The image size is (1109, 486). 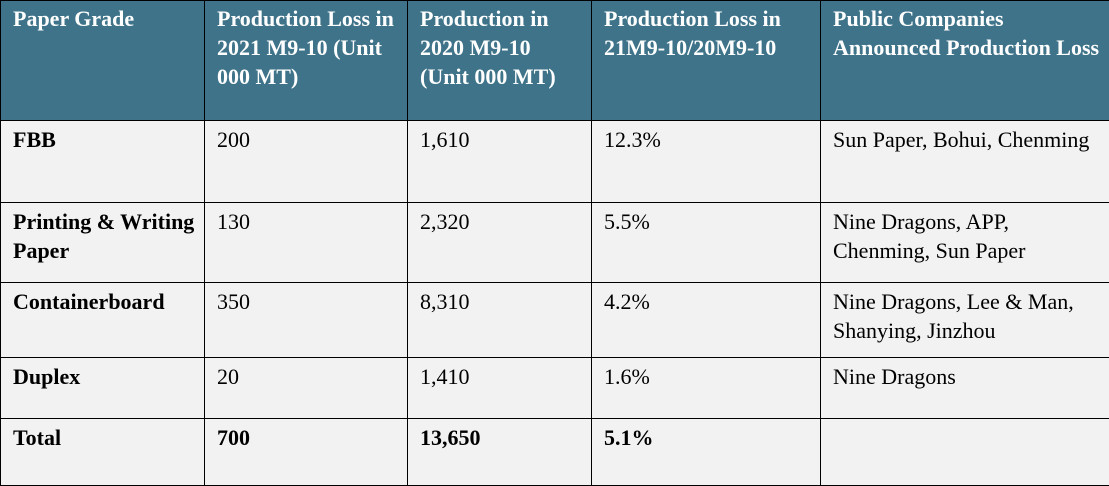 I want to click on cell-paper-grade: Printing & Writing Paper, so click(x=103, y=243).